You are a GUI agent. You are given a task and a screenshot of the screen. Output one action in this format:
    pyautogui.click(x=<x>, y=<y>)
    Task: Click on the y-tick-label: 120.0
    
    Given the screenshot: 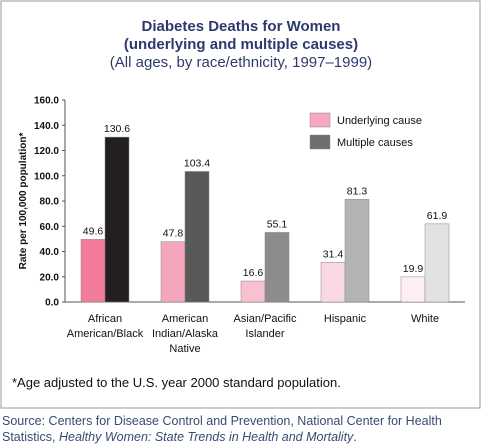 What is the action you would take?
    pyautogui.click(x=46, y=151)
    